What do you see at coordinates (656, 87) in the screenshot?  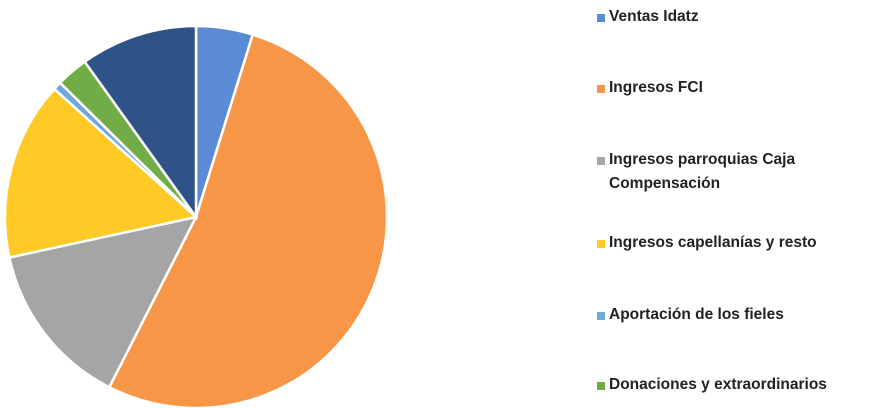 I see `legend-label: Ingresos FCI` at bounding box center [656, 87].